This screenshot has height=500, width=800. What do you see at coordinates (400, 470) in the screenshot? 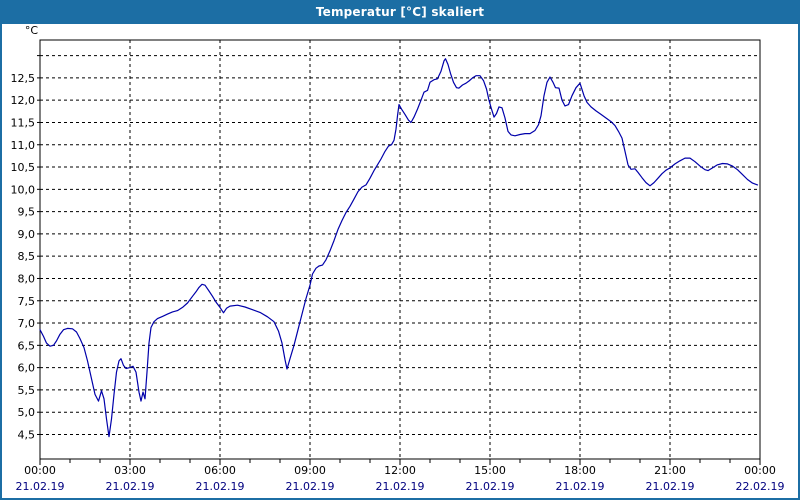
I see `x-time-label: 12:00` at bounding box center [400, 470].